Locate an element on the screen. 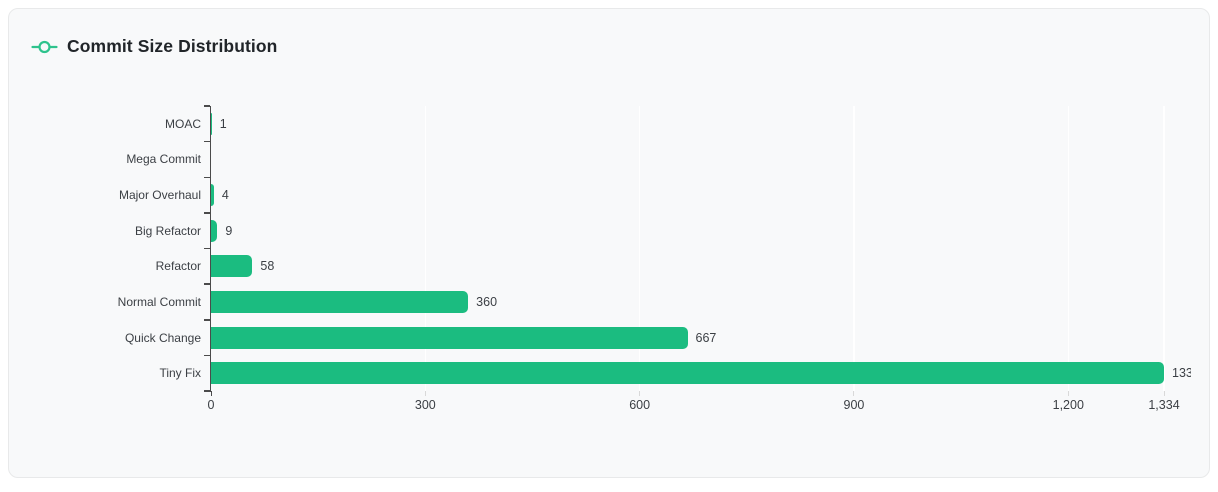 The image size is (1218, 492). bar-value-label: 4 is located at coordinates (225, 195).